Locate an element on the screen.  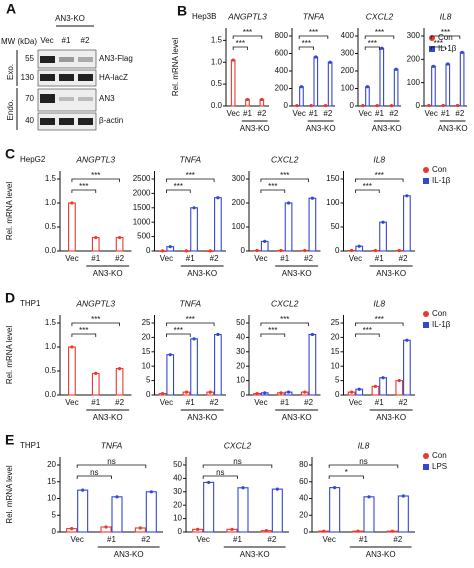
y-tick-label: 200 is located at coordinates (239, 202).